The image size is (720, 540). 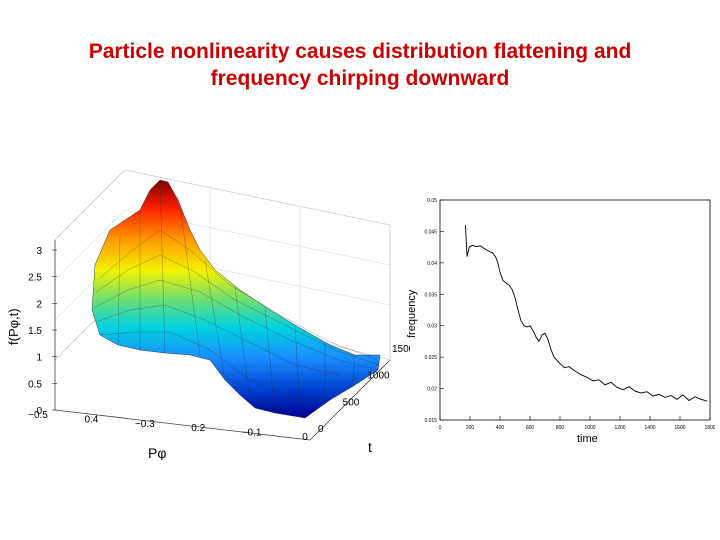 I want to click on frequency-y-ticks: 0.015 0.02 0.025 0.03 0.035 0.04 0.045 0.05, so click(x=434, y=311).